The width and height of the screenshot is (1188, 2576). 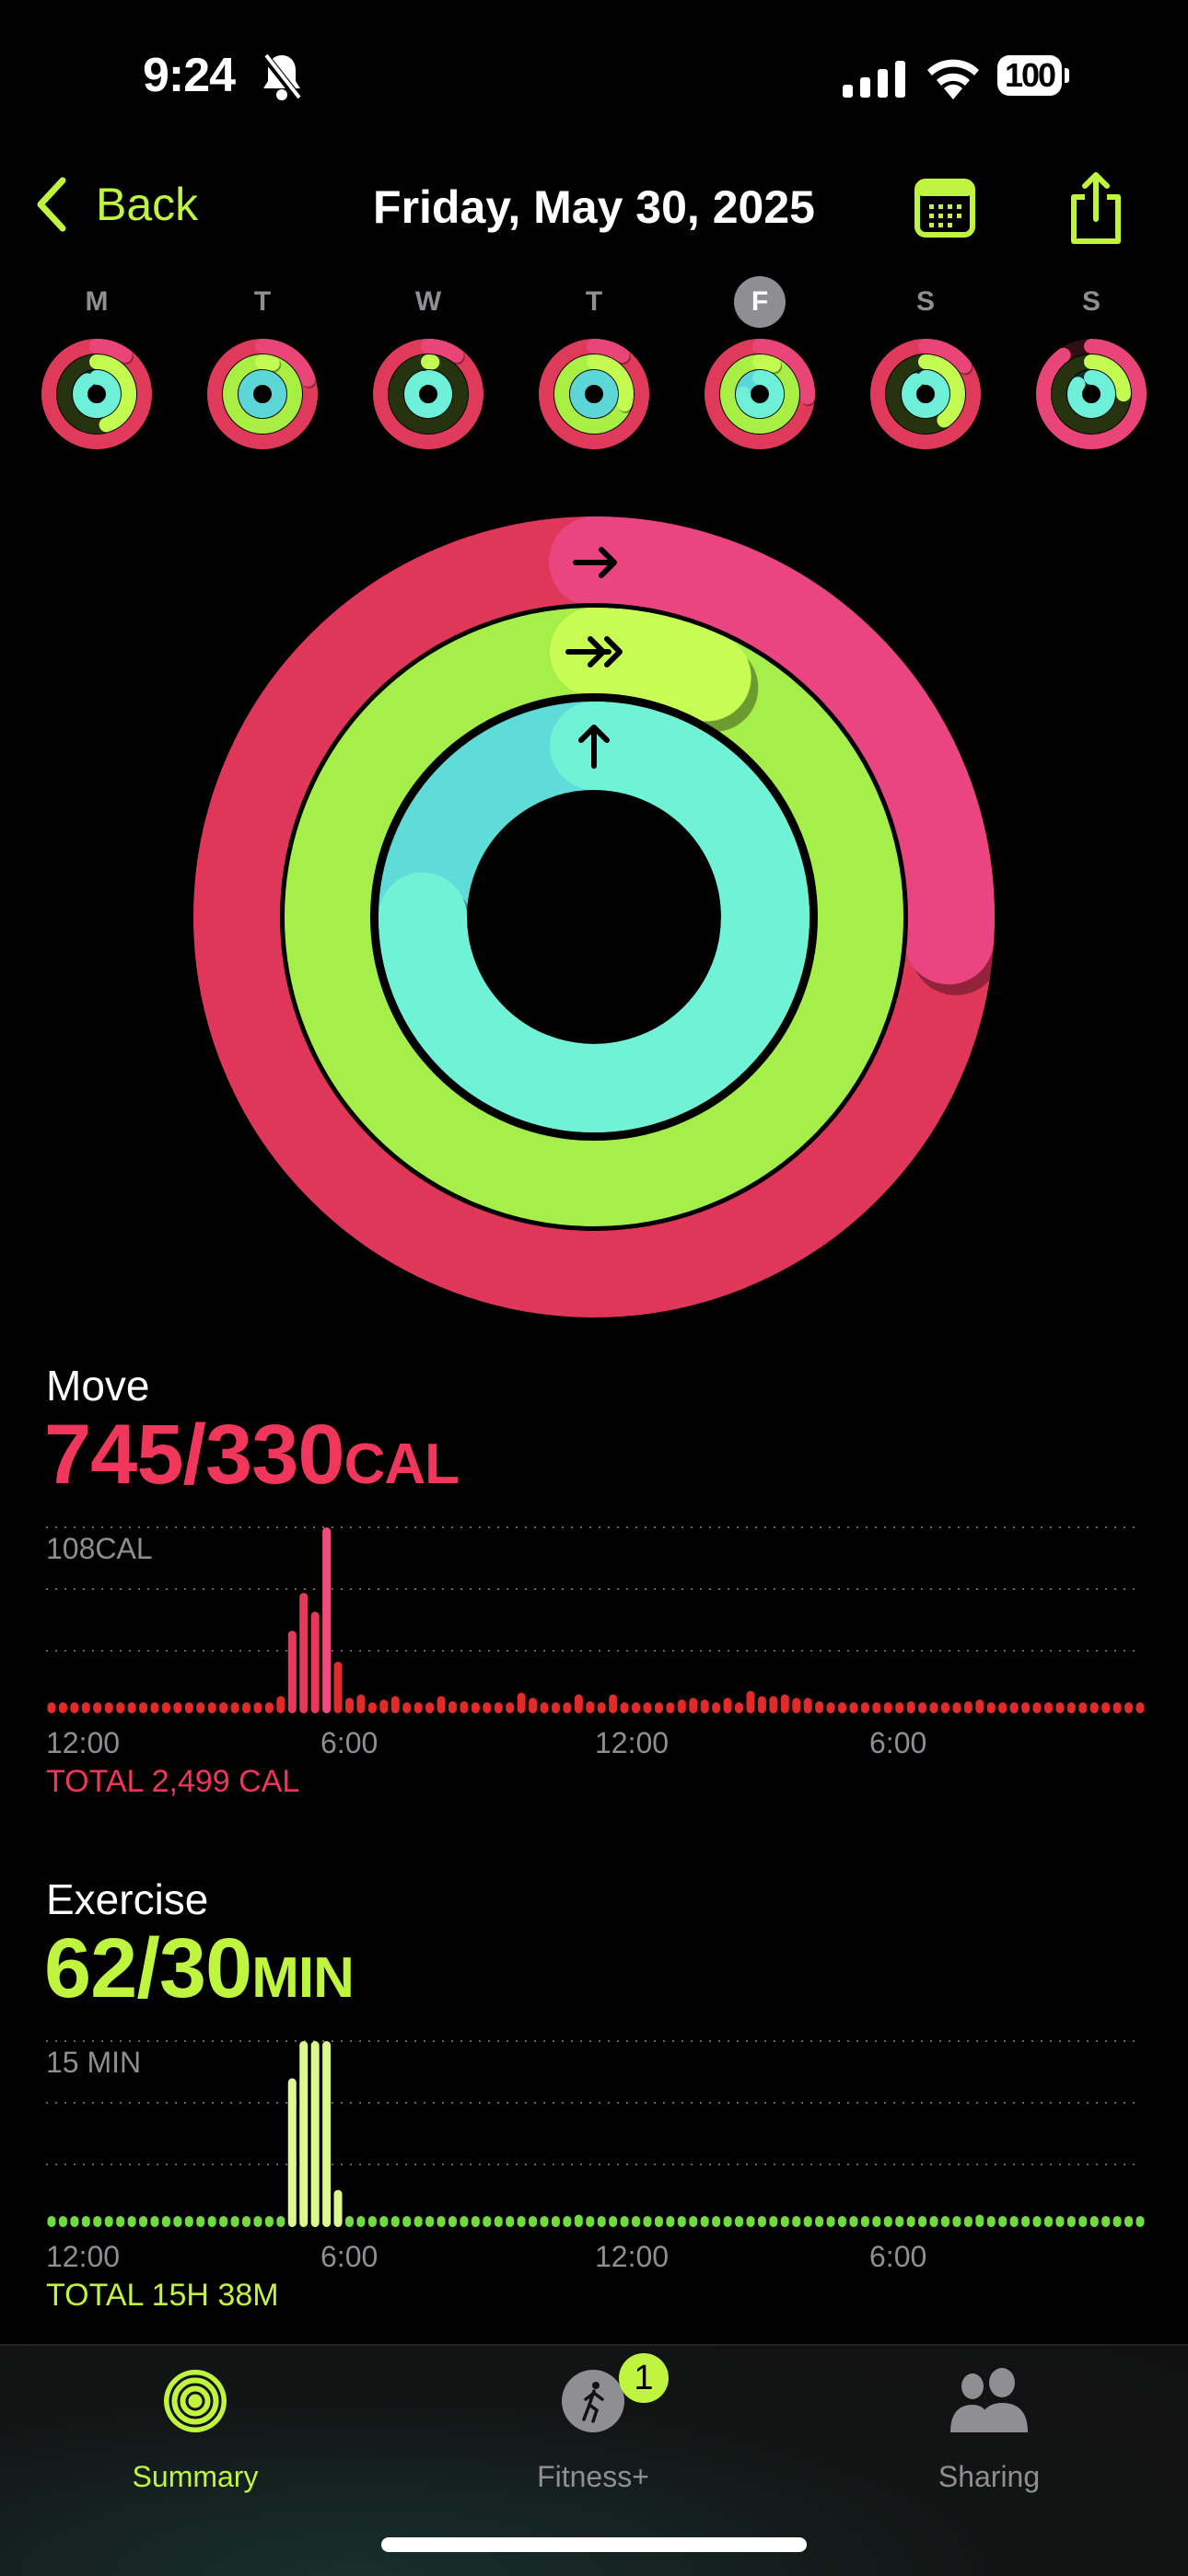 What do you see at coordinates (1096, 208) in the screenshot?
I see `share-icon` at bounding box center [1096, 208].